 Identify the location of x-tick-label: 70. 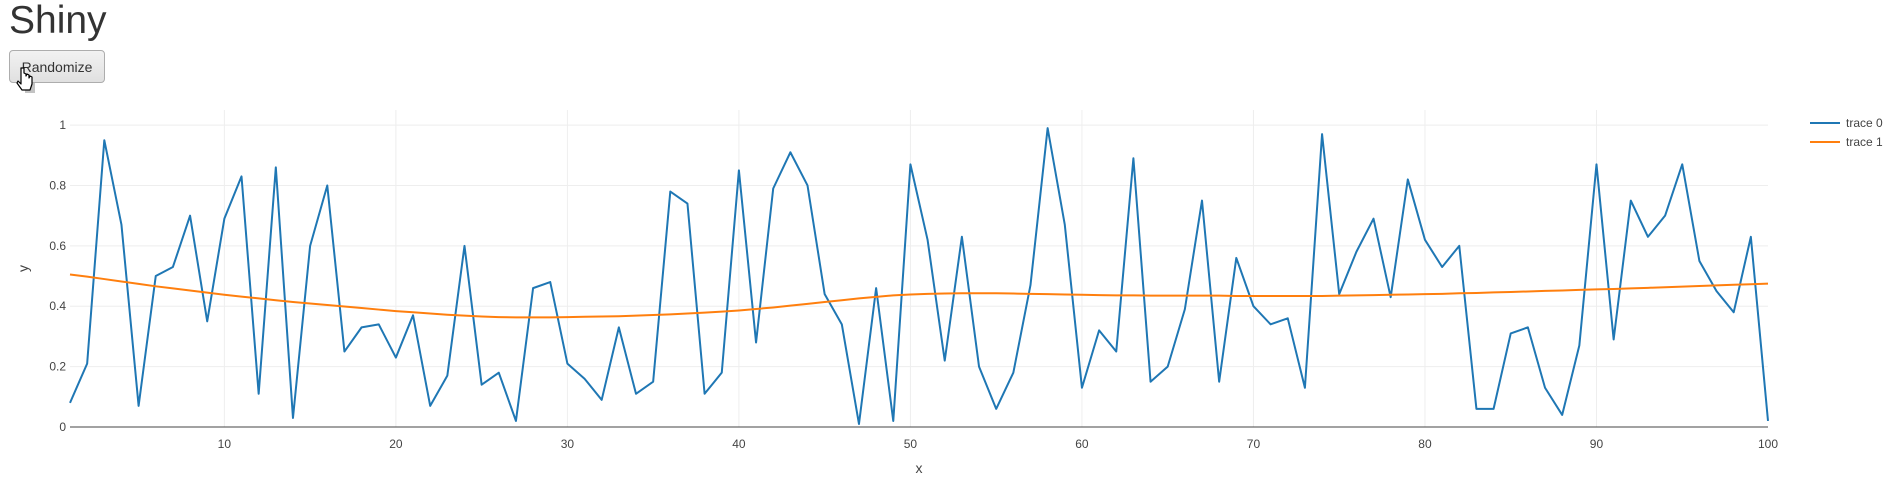
(1254, 444).